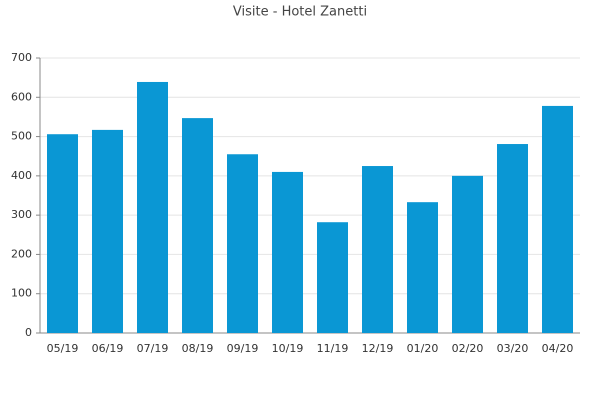 Image resolution: width=600 pixels, height=400 pixels. Describe the element at coordinates (423, 348) in the screenshot. I see `x-tick-label: 01/20` at that location.